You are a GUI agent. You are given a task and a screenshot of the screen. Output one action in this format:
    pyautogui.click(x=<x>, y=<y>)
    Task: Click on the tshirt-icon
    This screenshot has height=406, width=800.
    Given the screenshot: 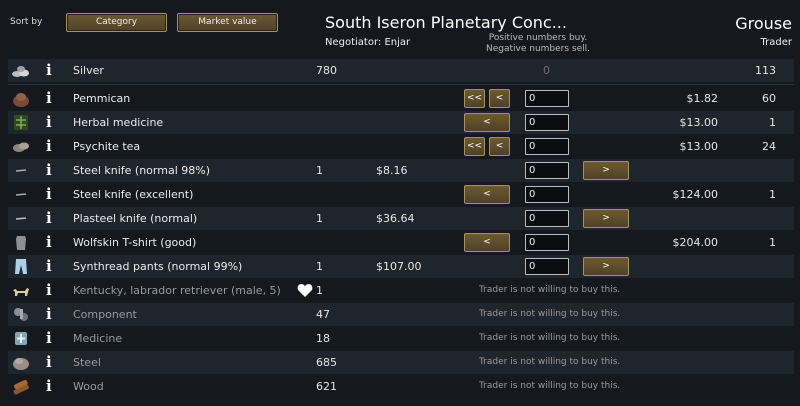 What is the action you would take?
    pyautogui.click(x=21, y=243)
    